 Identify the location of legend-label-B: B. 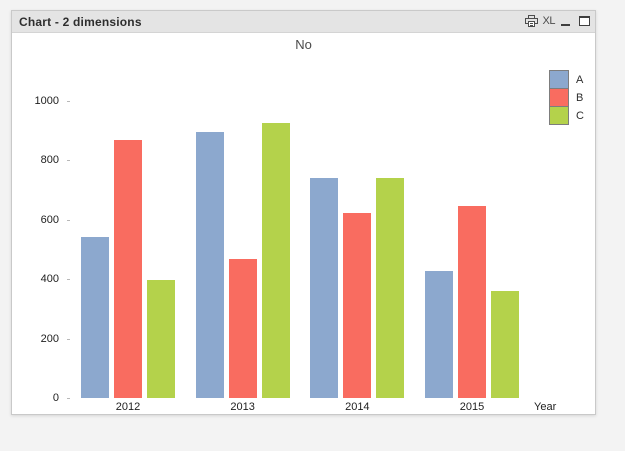
(580, 97).